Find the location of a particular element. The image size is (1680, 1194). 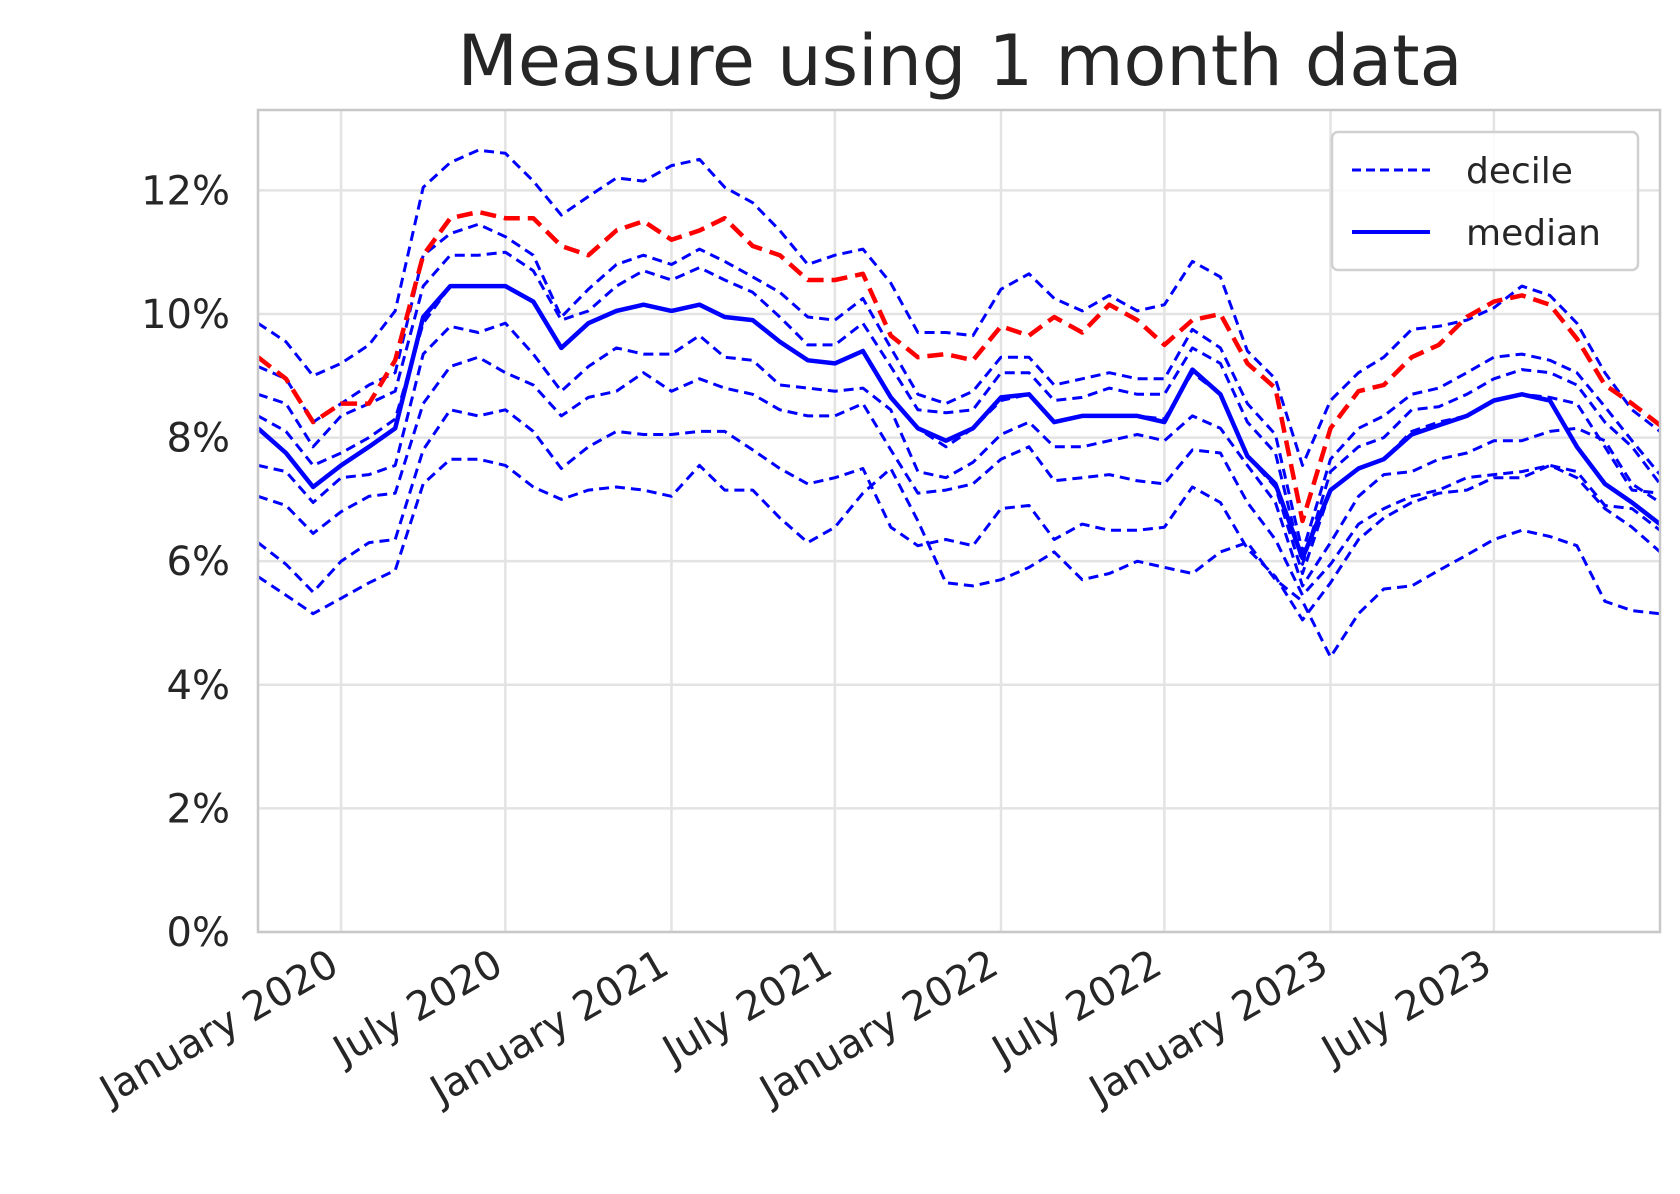

legend-box is located at coordinates (1485, 201).